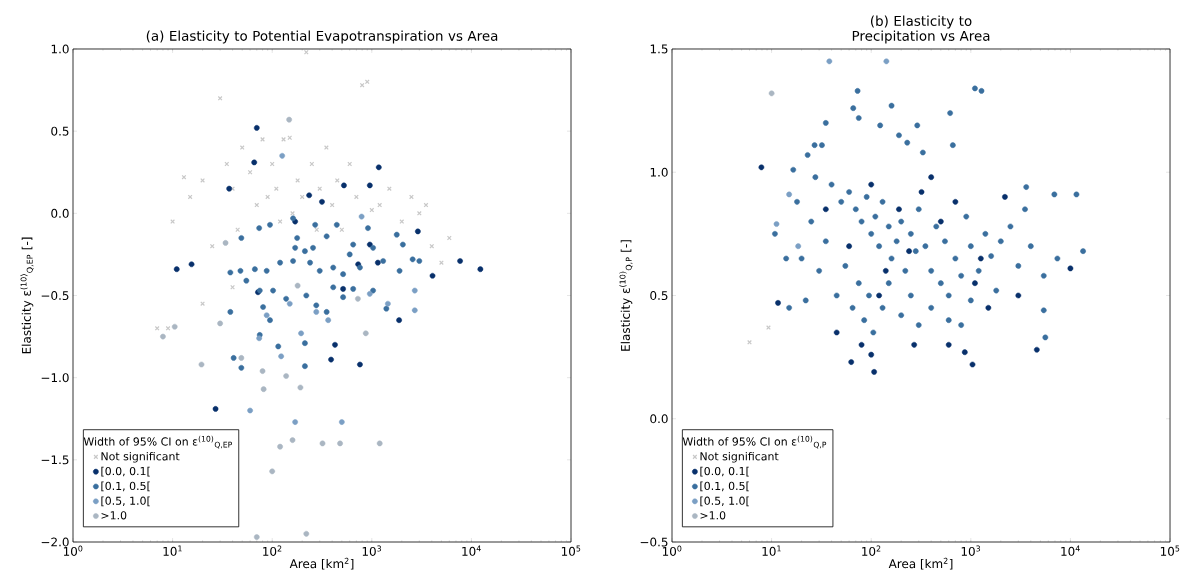 The height and width of the screenshot is (586, 1188). I want to click on y-axis-title: Elasticity ε$^{(10)}$$_{Q,P}$ [-], so click(626, 295).